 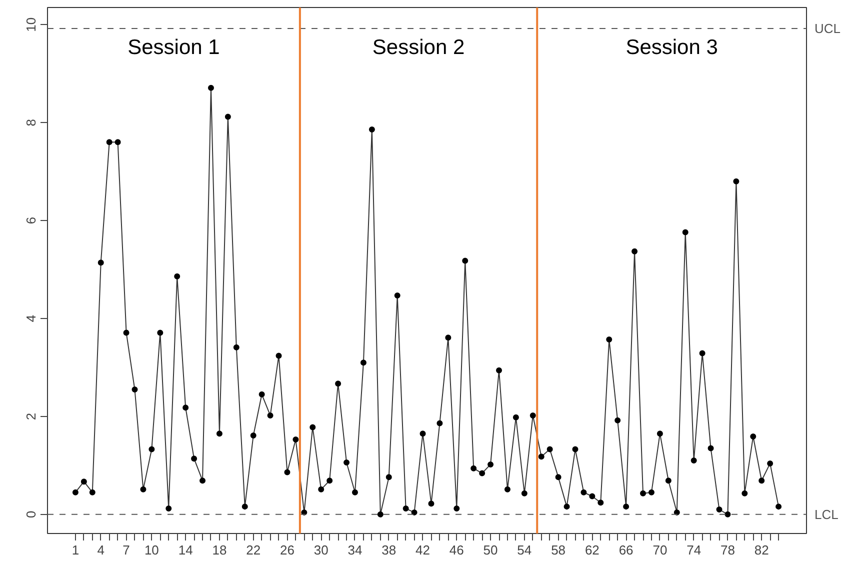 I want to click on x-tick-label: 74, so click(x=694, y=550).